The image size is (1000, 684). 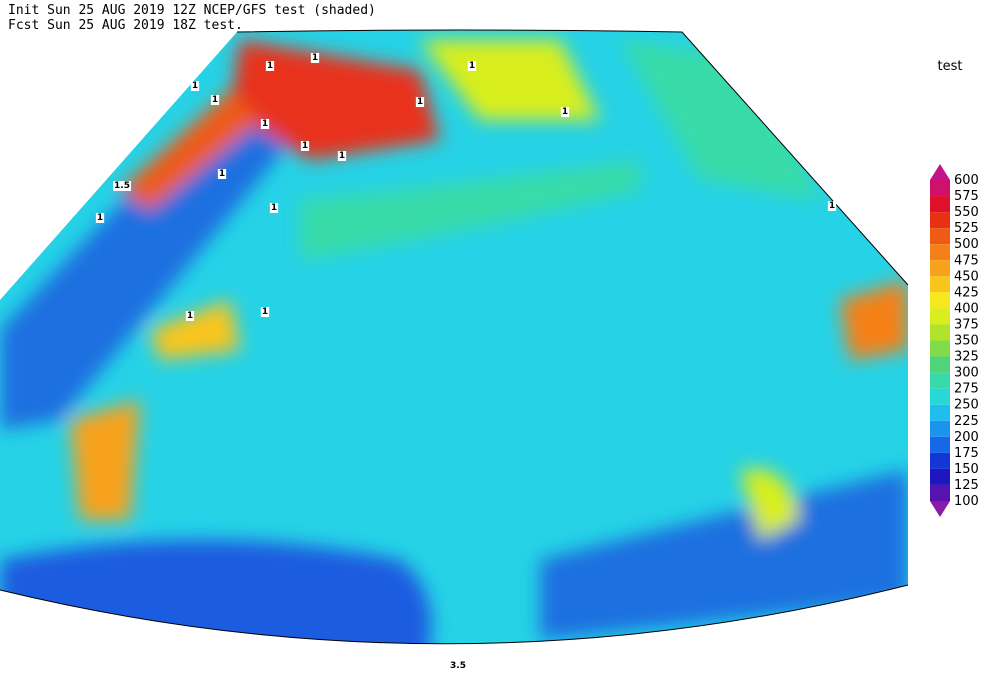 What do you see at coordinates (125, 25) in the screenshot?
I see `fcst-line: Fcst Sun 25 AUG 2019 18Z test.` at bounding box center [125, 25].